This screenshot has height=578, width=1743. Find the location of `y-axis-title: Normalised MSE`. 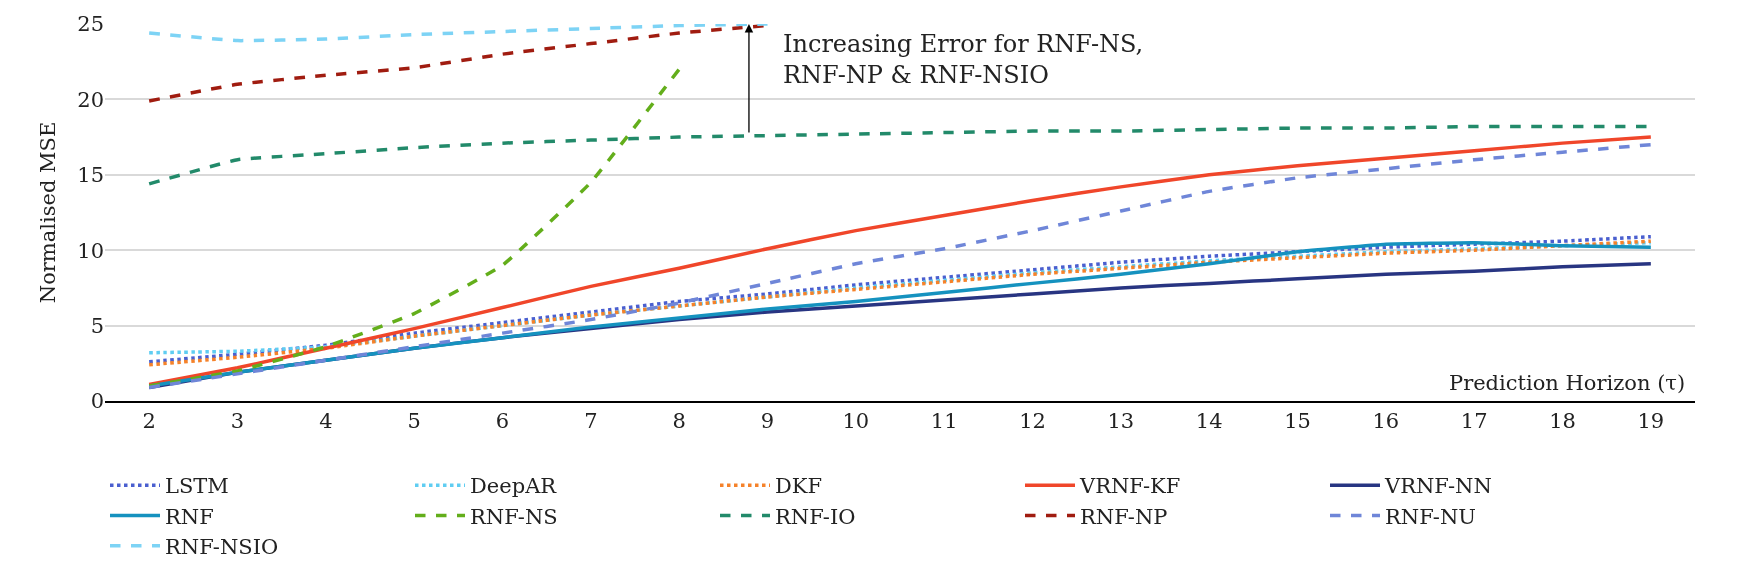

y-axis-title: Normalised MSE is located at coordinates (48, 212).